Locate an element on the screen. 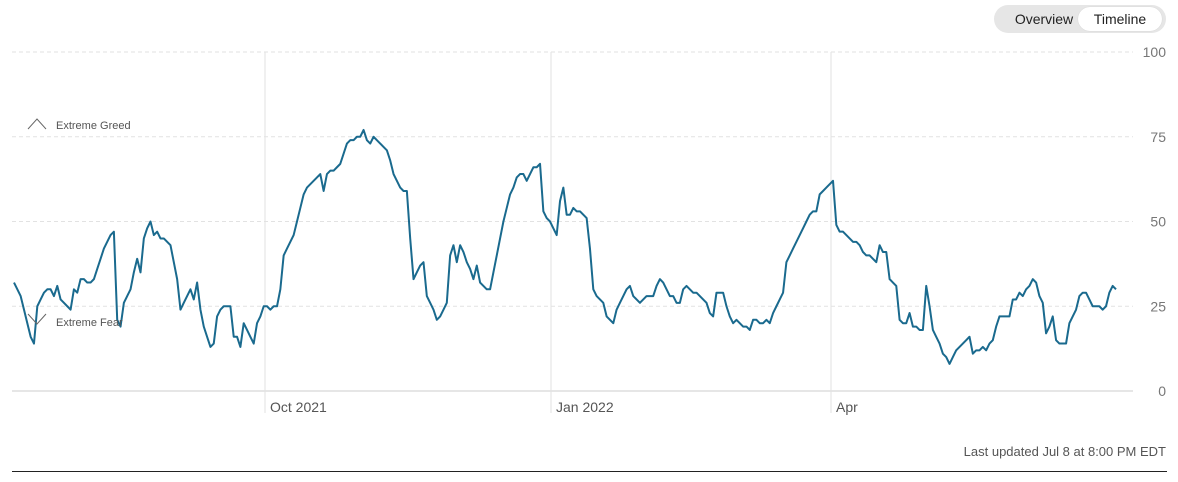 Image resolution: width=1178 pixels, height=482 pixels. view-toggle: Overview Timeline is located at coordinates (1080, 19).